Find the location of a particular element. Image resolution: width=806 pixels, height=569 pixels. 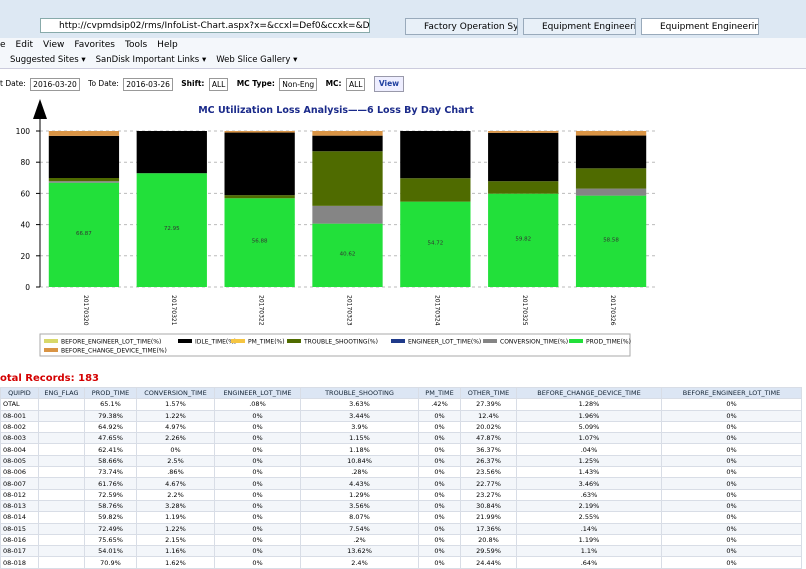

value-cell: .63% is located at coordinates (589, 494).